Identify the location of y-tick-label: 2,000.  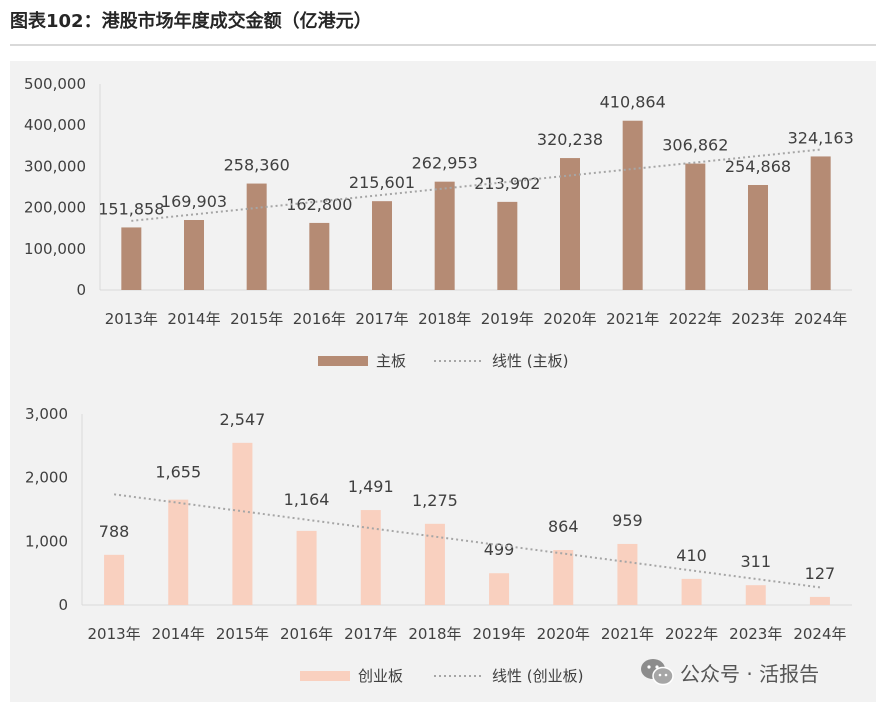
(46, 478).